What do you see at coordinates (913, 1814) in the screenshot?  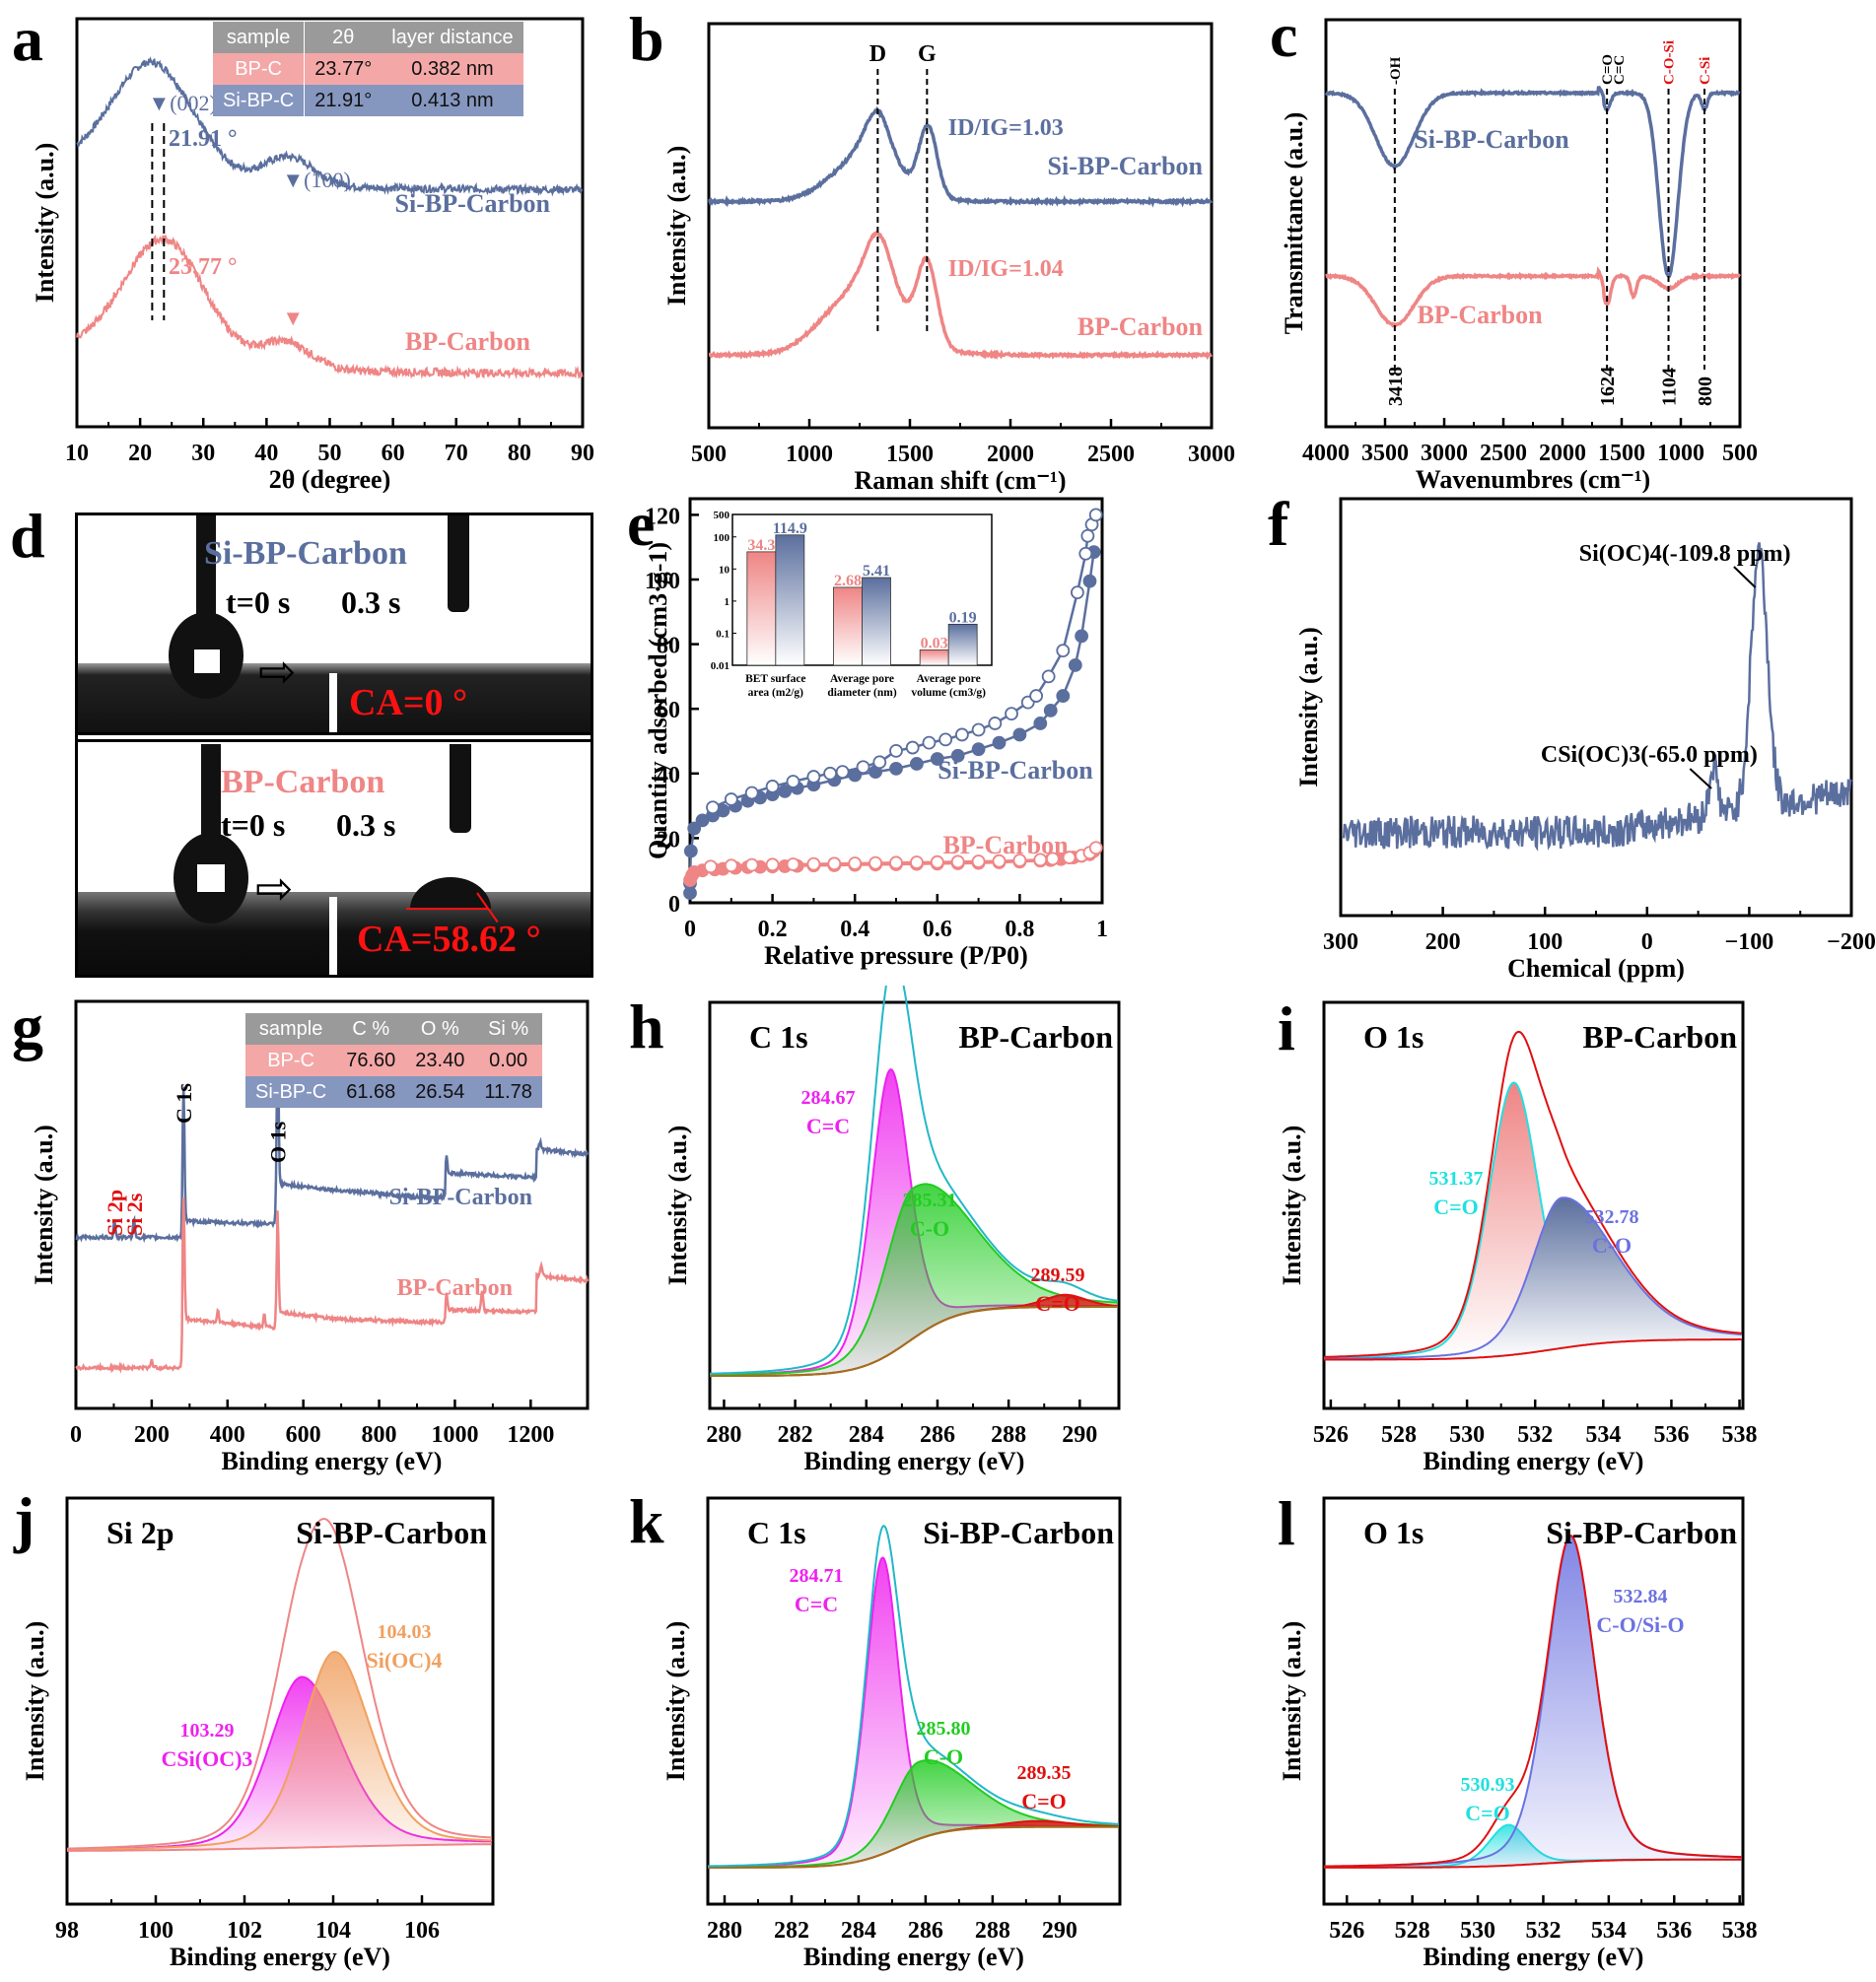 I see `component-fill` at bounding box center [913, 1814].